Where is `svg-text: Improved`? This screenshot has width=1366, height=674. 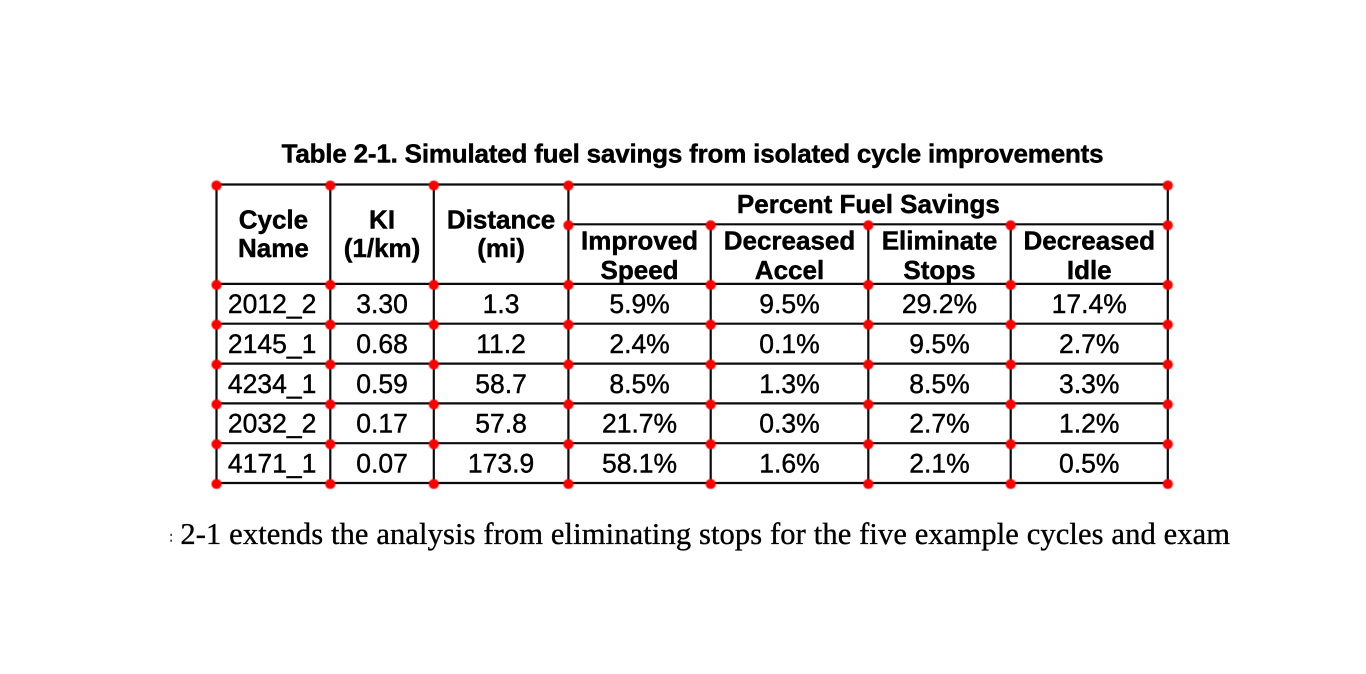 svg-text: Improved is located at coordinates (639, 240).